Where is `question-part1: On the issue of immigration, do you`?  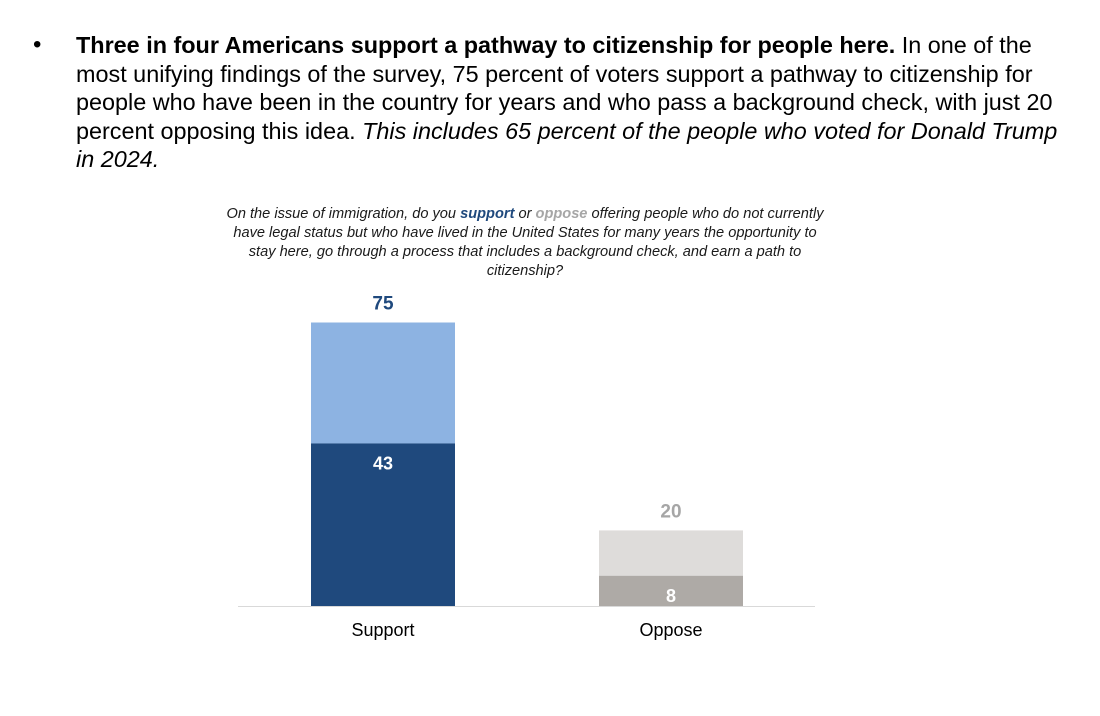
question-part1: On the issue of immigration, do you is located at coordinates (343, 214).